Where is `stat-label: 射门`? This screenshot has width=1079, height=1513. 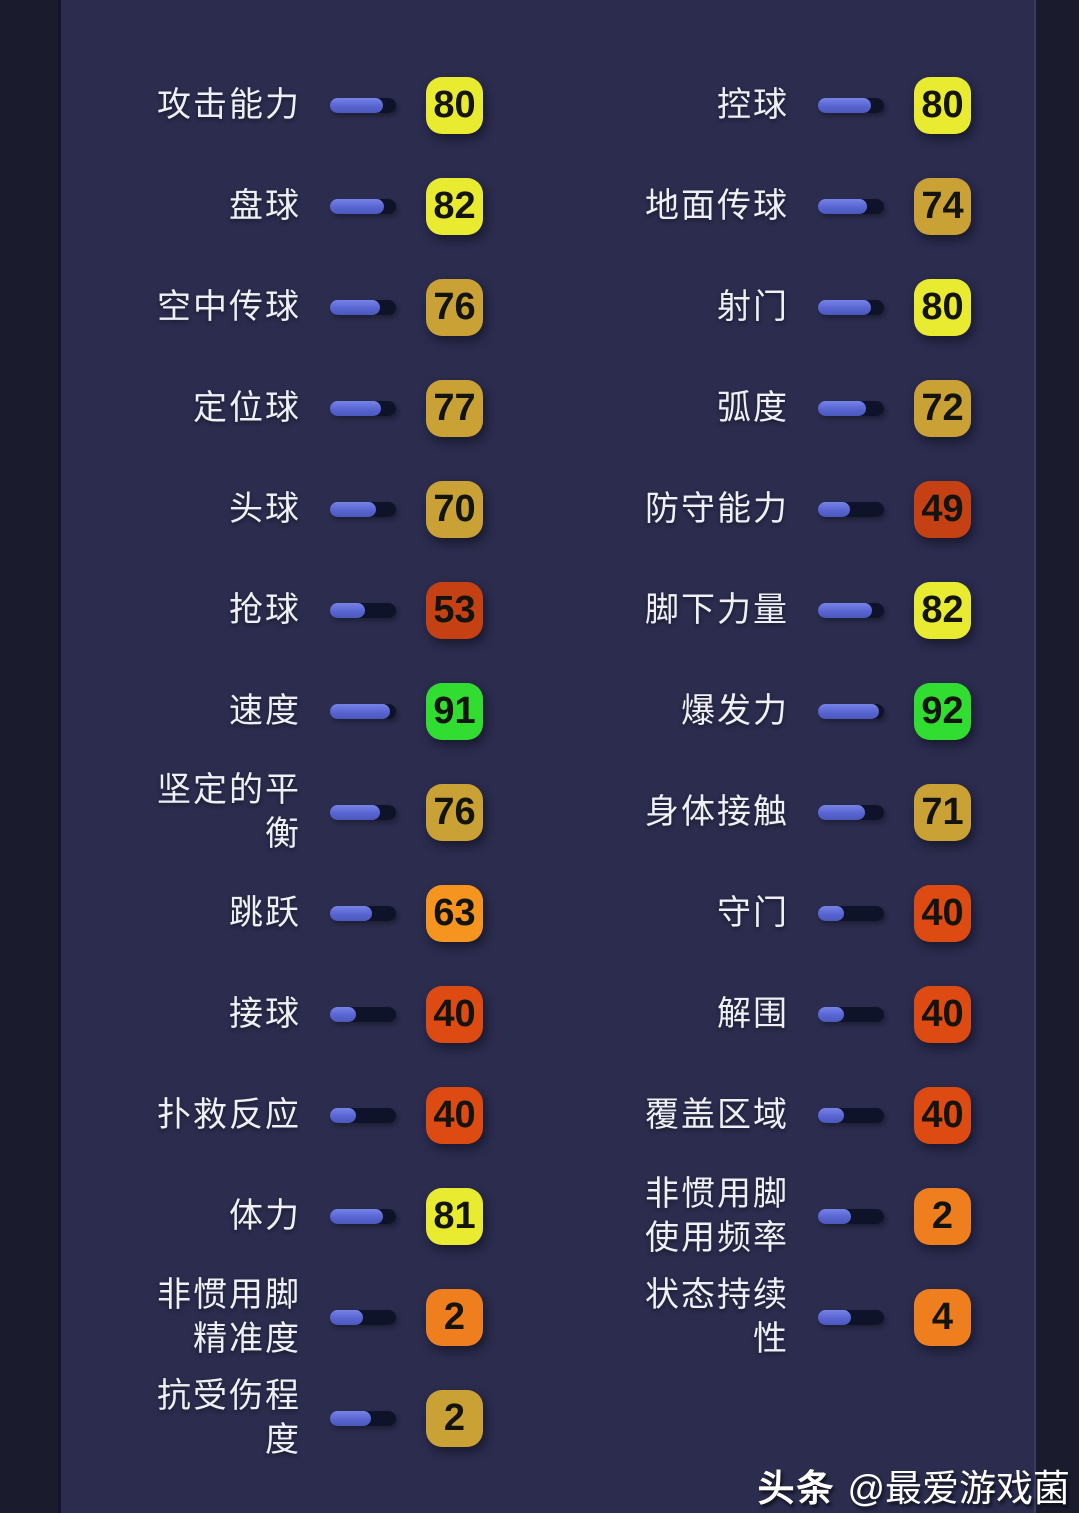 stat-label: 射门 is located at coordinates (753, 306).